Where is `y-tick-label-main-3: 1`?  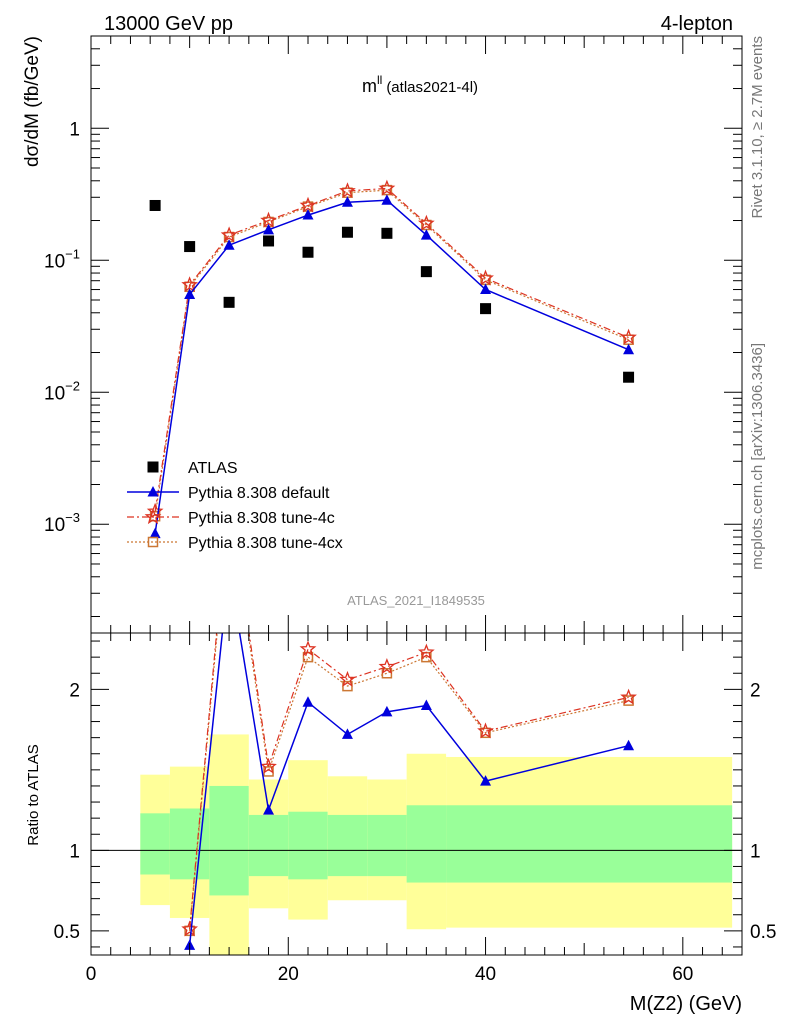
y-tick-label-main-3: 1 is located at coordinates (74, 129).